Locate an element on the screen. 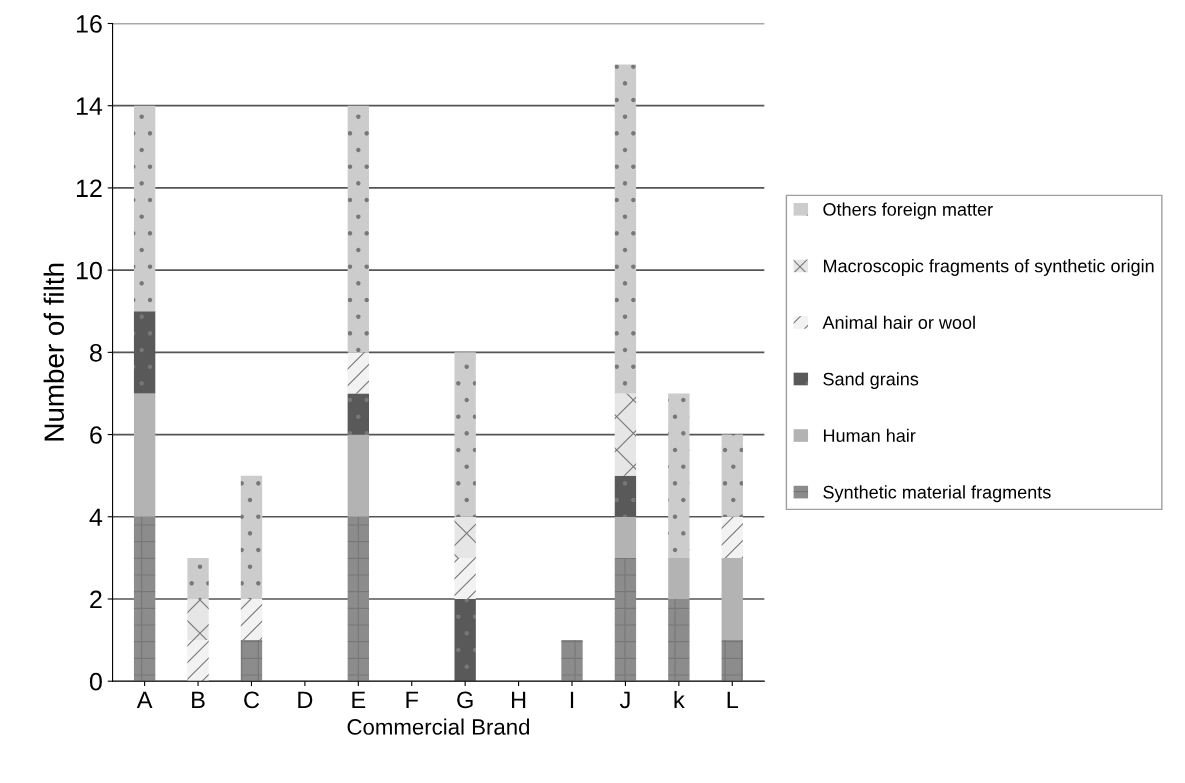 The width and height of the screenshot is (1185, 783). x-tick-label: I is located at coordinates (572, 700).